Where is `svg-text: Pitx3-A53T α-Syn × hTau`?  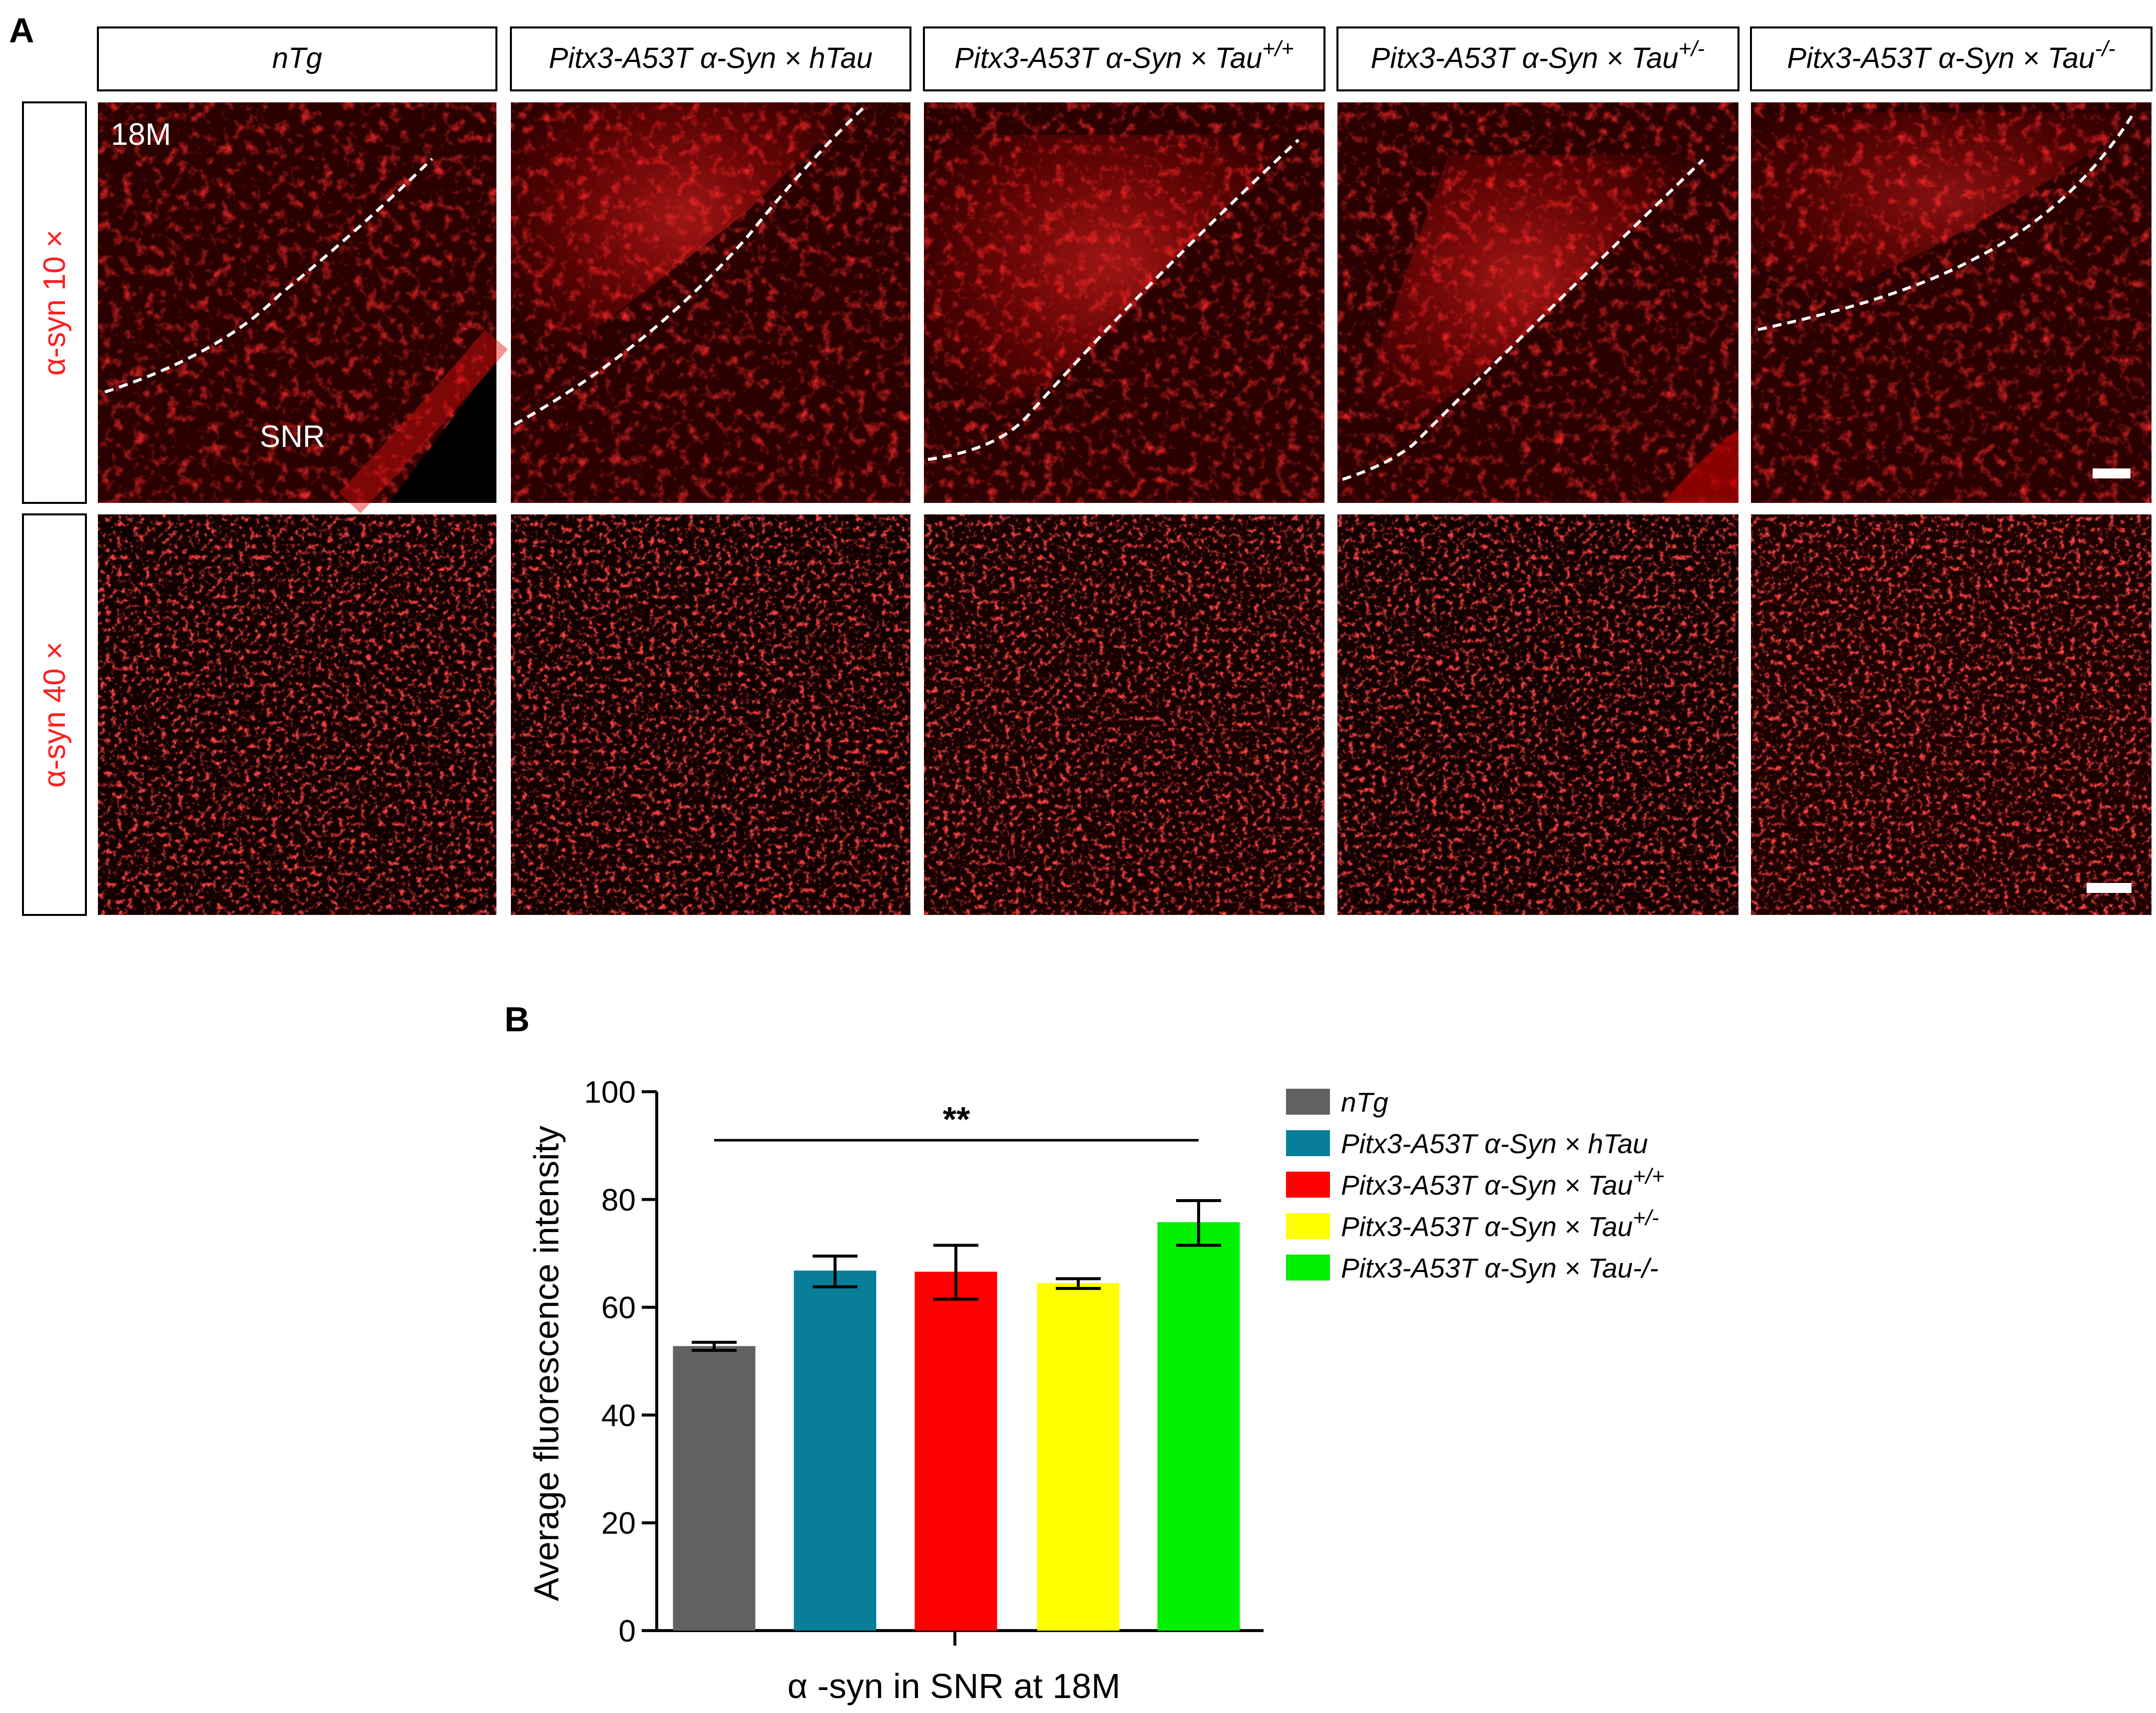 svg-text: Pitx3-A53T α-Syn × hTau is located at coordinates (710, 58).